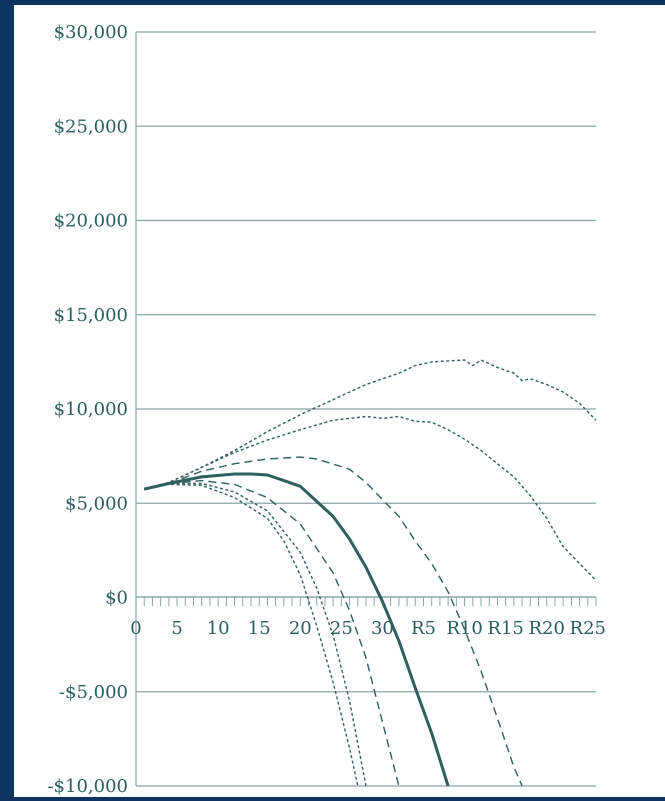 The width and height of the screenshot is (665, 801). Describe the element at coordinates (218, 628) in the screenshot. I see `x-tick-label: 10` at that location.